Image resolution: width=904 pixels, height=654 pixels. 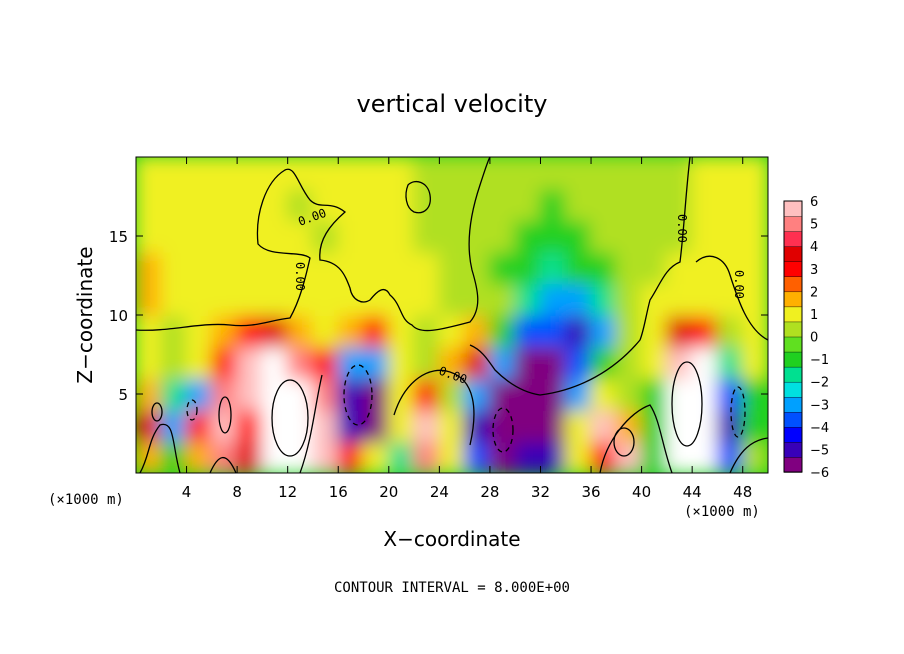 What do you see at coordinates (819, 428) in the screenshot?
I see `colorbar-tick-label: −4` at bounding box center [819, 428].